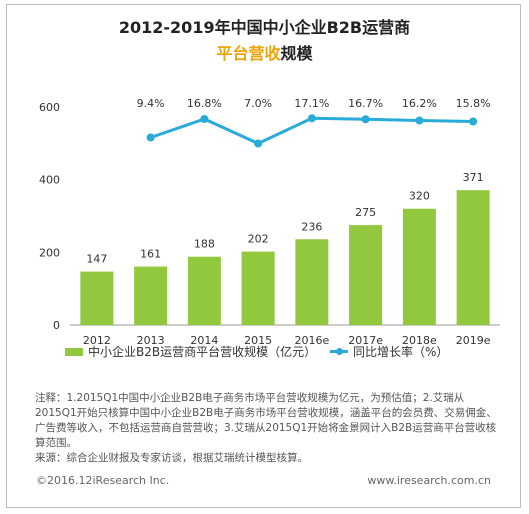  Describe the element at coordinates (365, 340) in the screenshot. I see `x-tick-label: 2017e` at that location.